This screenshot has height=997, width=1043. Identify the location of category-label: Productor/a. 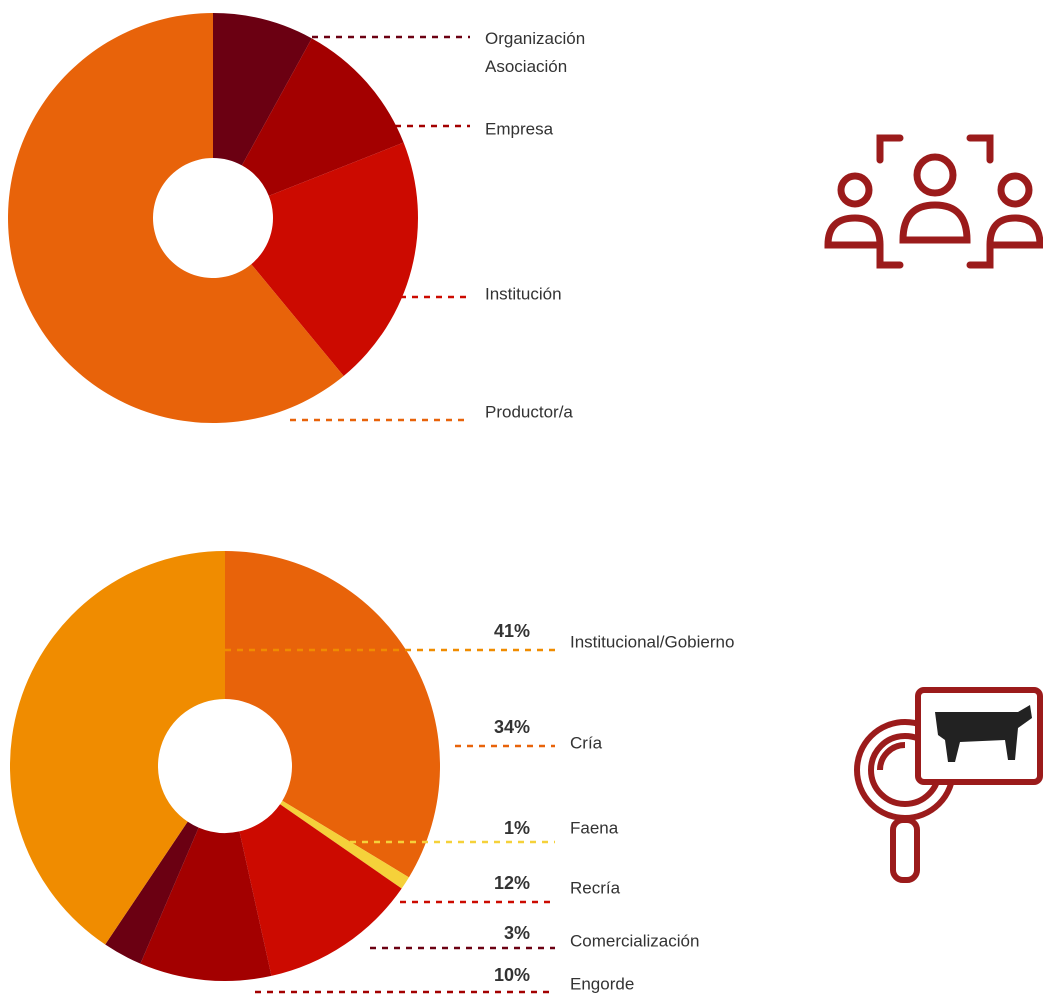
(529, 411).